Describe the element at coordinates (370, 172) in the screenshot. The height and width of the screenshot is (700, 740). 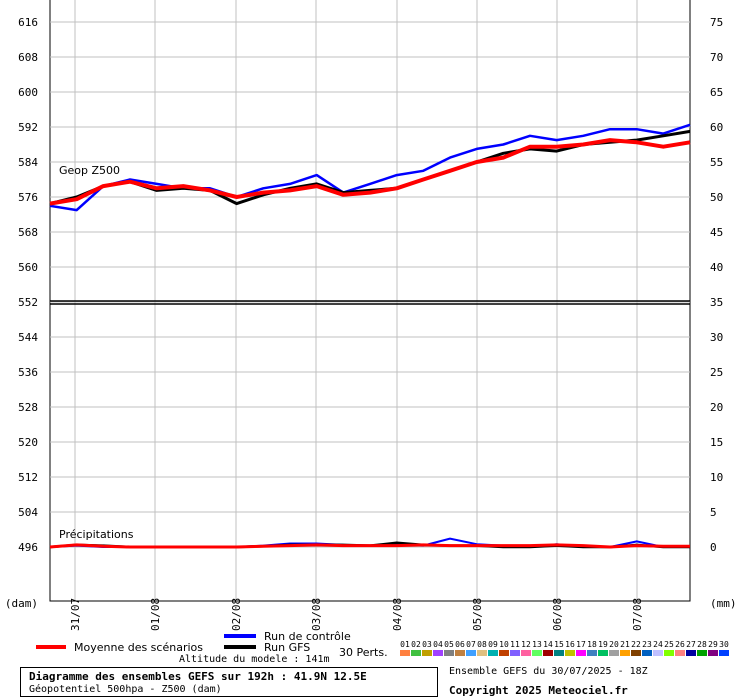
I see `z500-mean-line` at that location.